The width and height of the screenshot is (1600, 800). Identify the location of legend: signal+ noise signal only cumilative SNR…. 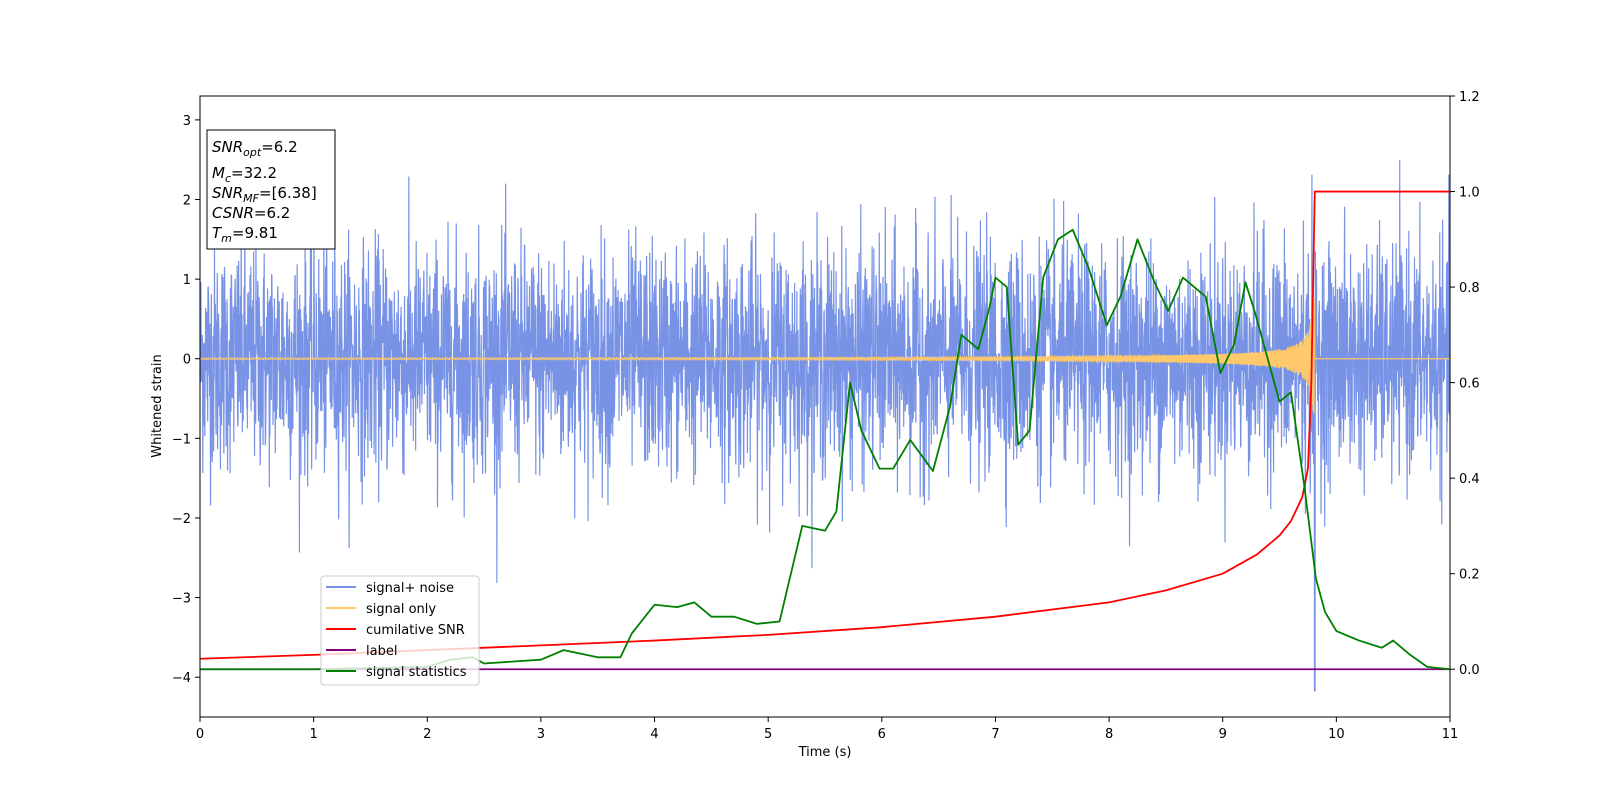
(400, 630).